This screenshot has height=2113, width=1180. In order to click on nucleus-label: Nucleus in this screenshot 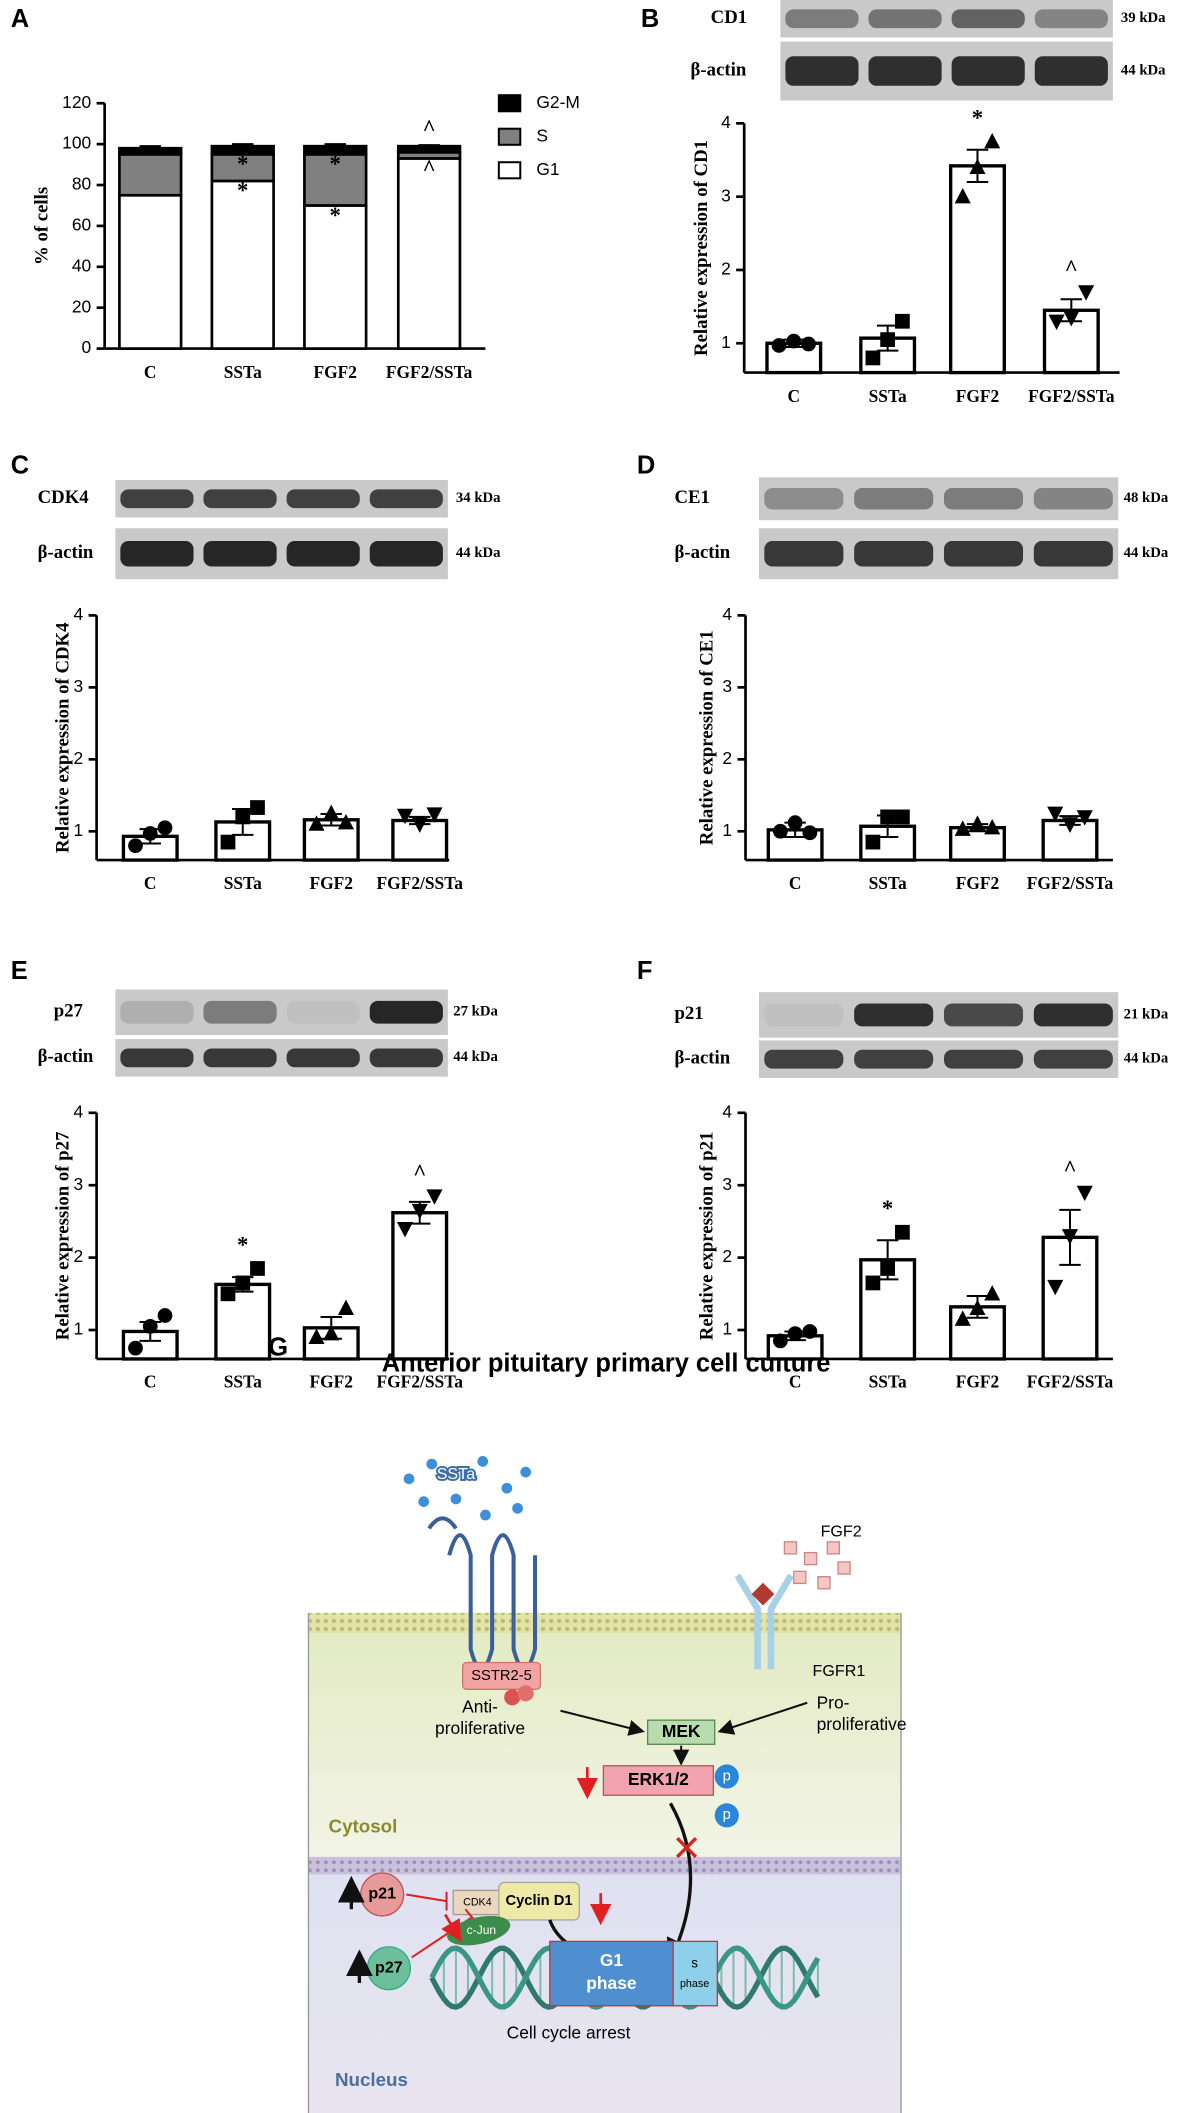, I will do `click(371, 2079)`.